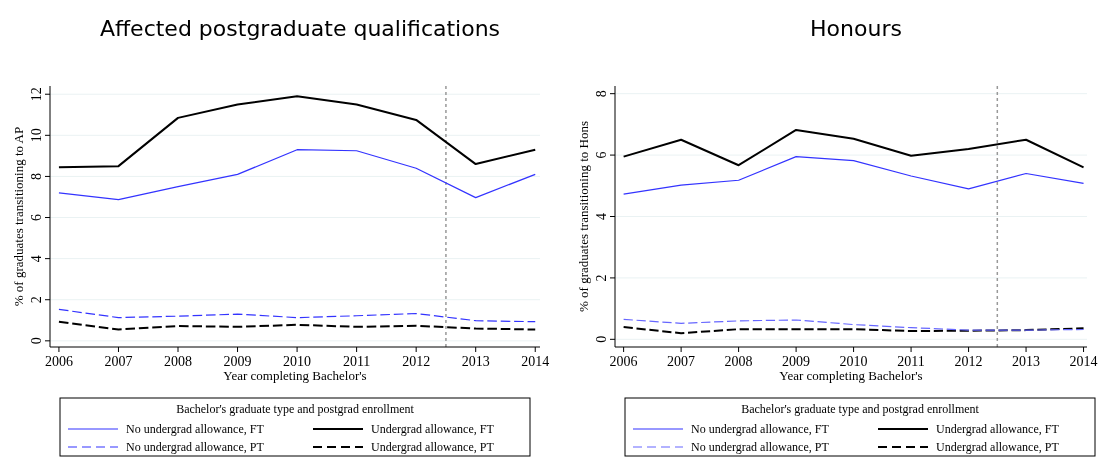 Image resolution: width=1101 pixels, height=458 pixels. What do you see at coordinates (36, 94) in the screenshot?
I see `y-tick-label: 12` at bounding box center [36, 94].